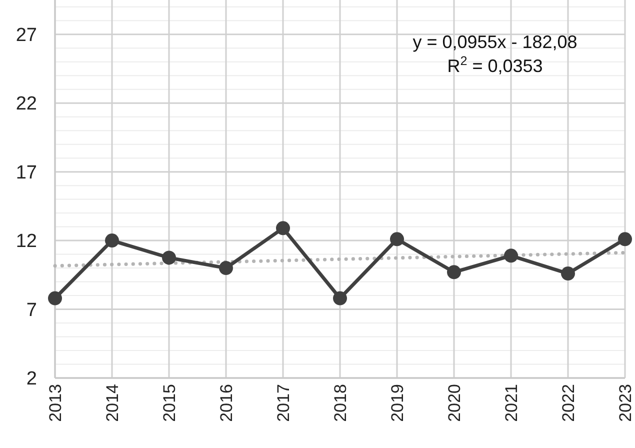 The image size is (635, 448). I want to click on y-tick-label: 7, so click(31, 310).